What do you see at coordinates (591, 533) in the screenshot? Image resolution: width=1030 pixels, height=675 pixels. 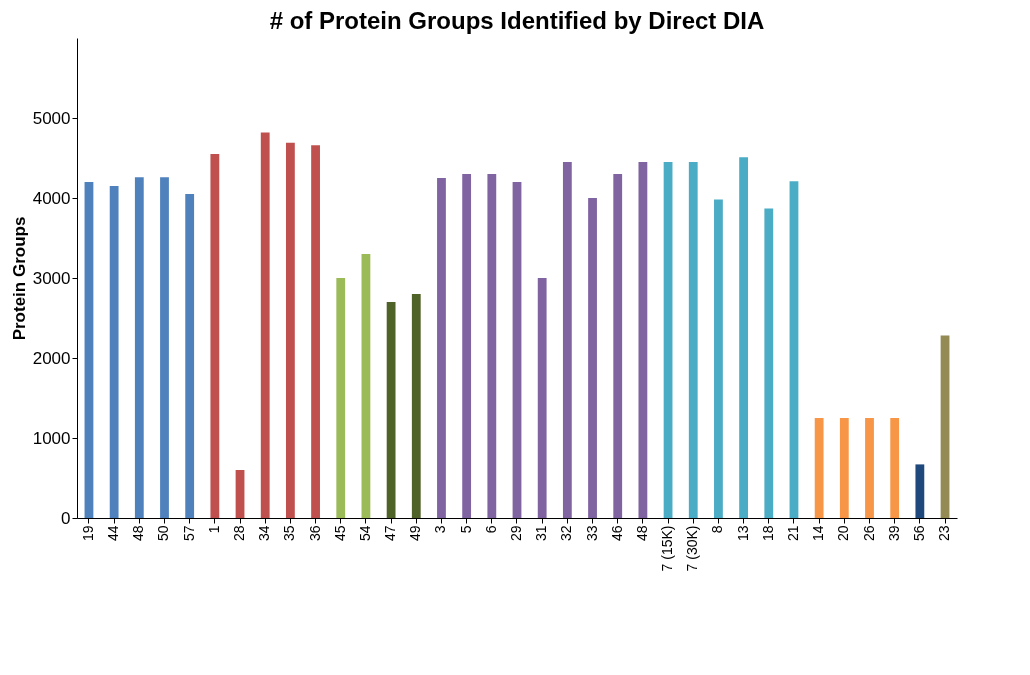 I see `x-tick-label: 33` at bounding box center [591, 533].